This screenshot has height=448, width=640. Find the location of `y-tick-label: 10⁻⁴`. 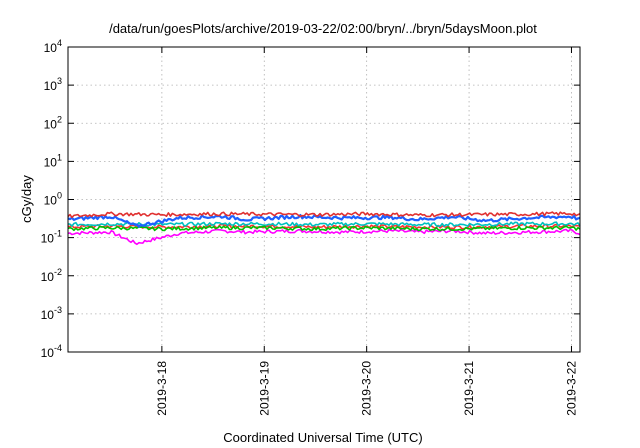

y-tick-label: 10⁻⁴ is located at coordinates (51, 351).